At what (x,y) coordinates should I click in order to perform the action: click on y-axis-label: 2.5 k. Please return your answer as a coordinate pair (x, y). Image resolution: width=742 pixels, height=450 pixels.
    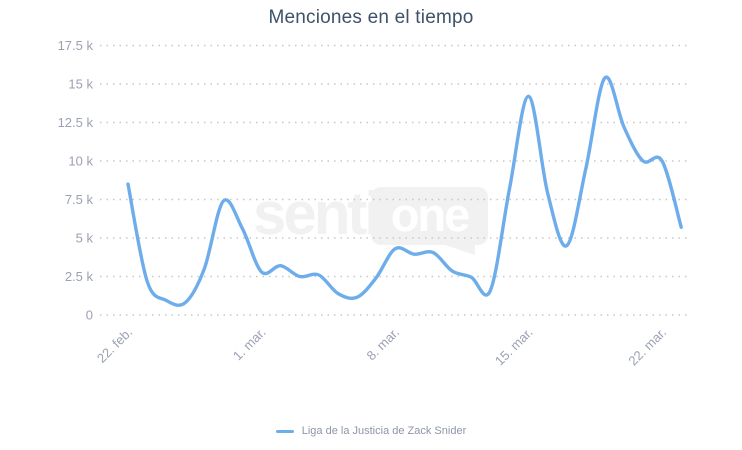
    Looking at the image, I should click on (79, 276).